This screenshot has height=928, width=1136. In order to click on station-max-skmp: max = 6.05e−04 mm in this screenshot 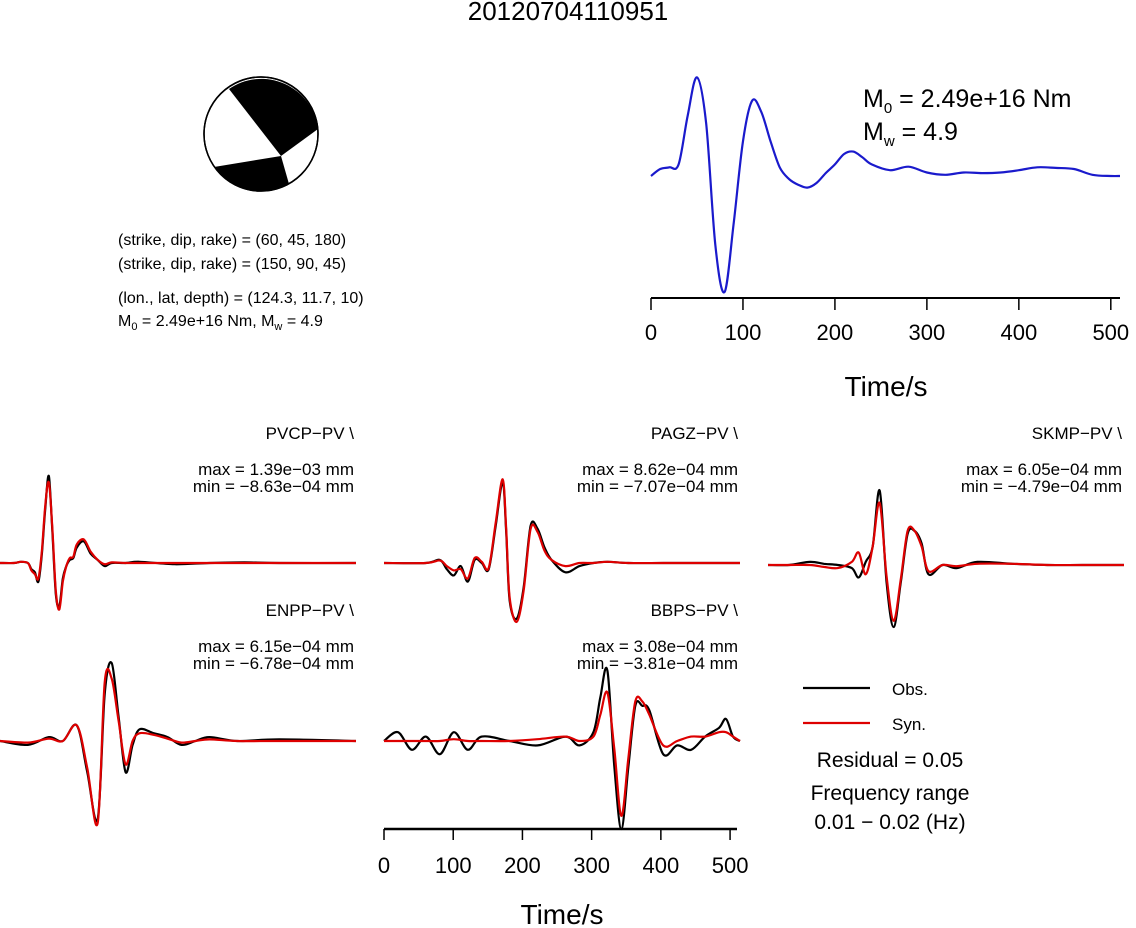, I will do `click(1044, 469)`.